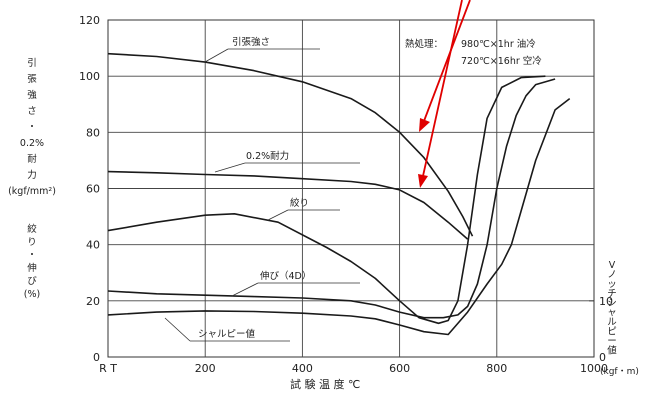  Describe the element at coordinates (612, 322) in the screenshot. I see `axis-label-char: ル` at that location.